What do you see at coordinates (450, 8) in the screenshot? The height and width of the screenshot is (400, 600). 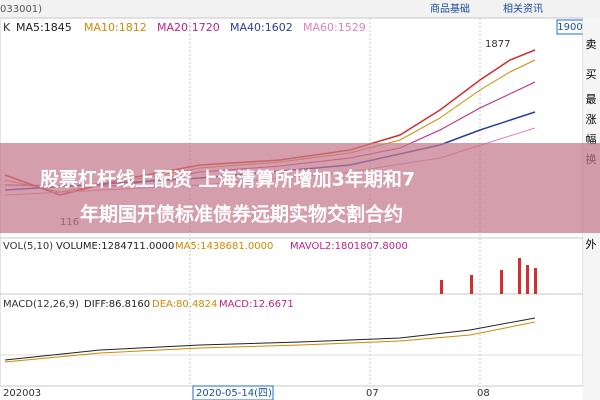 I see `tab: 商品基础` at bounding box center [450, 8].